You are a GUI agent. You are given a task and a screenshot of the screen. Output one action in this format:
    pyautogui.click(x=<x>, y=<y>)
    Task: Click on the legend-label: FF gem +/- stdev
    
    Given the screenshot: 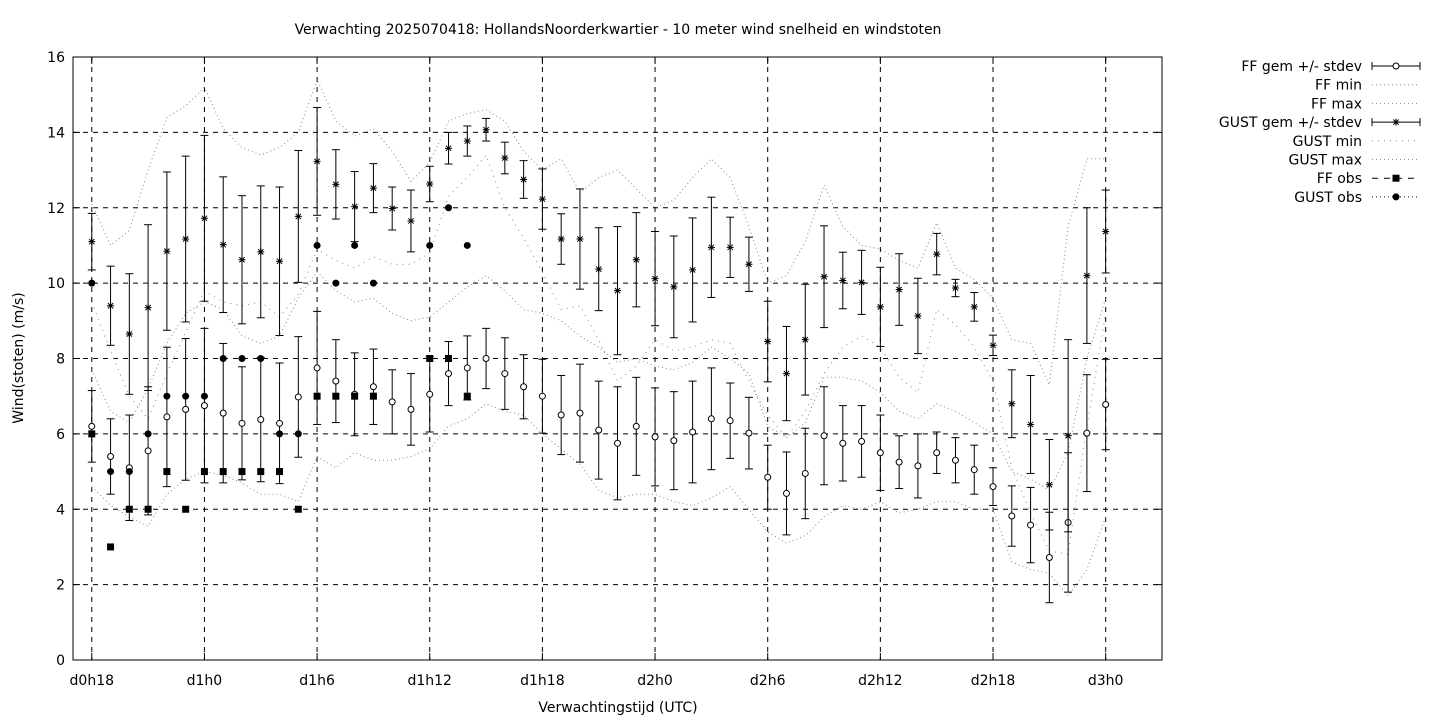 What is the action you would take?
    pyautogui.click(x=1301, y=67)
    